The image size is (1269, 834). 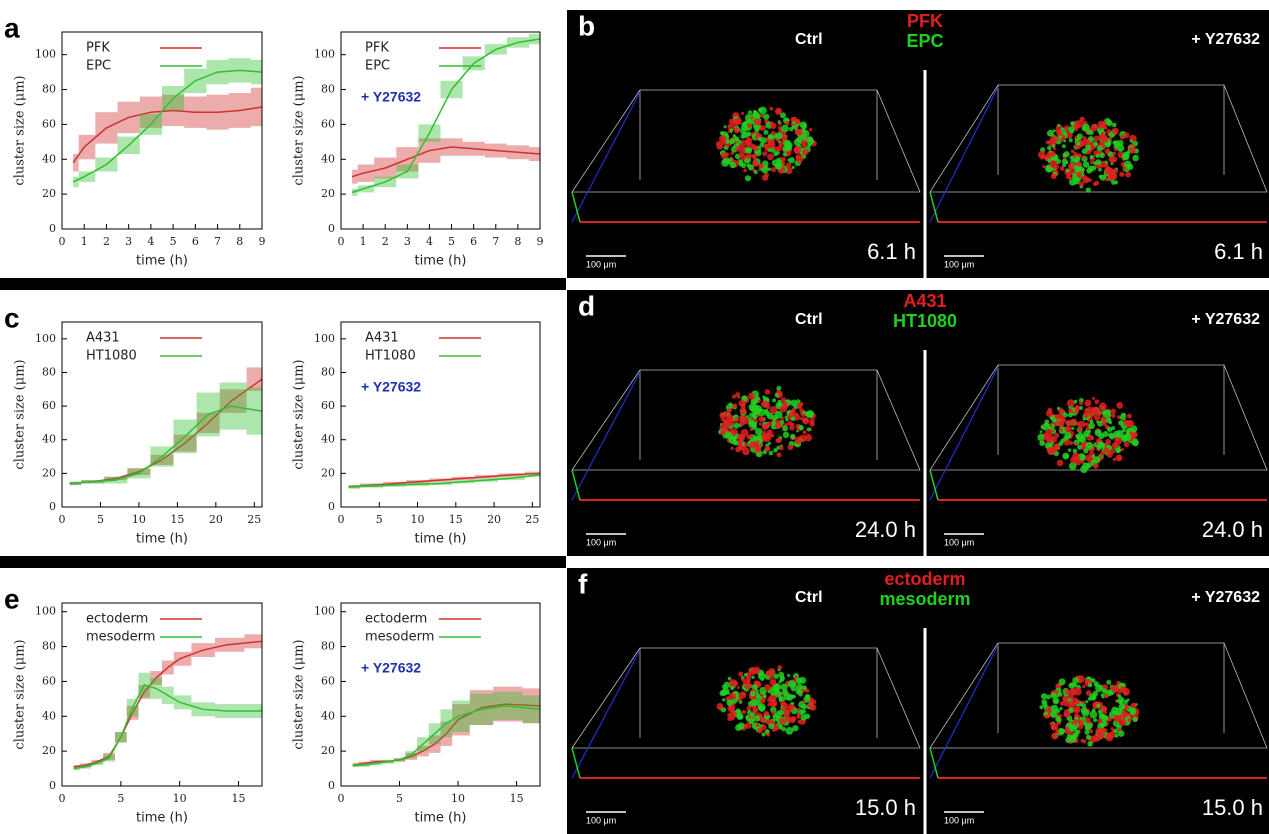 What do you see at coordinates (62, 798) in the screenshot?
I see `x-tick-label: 0` at bounding box center [62, 798].